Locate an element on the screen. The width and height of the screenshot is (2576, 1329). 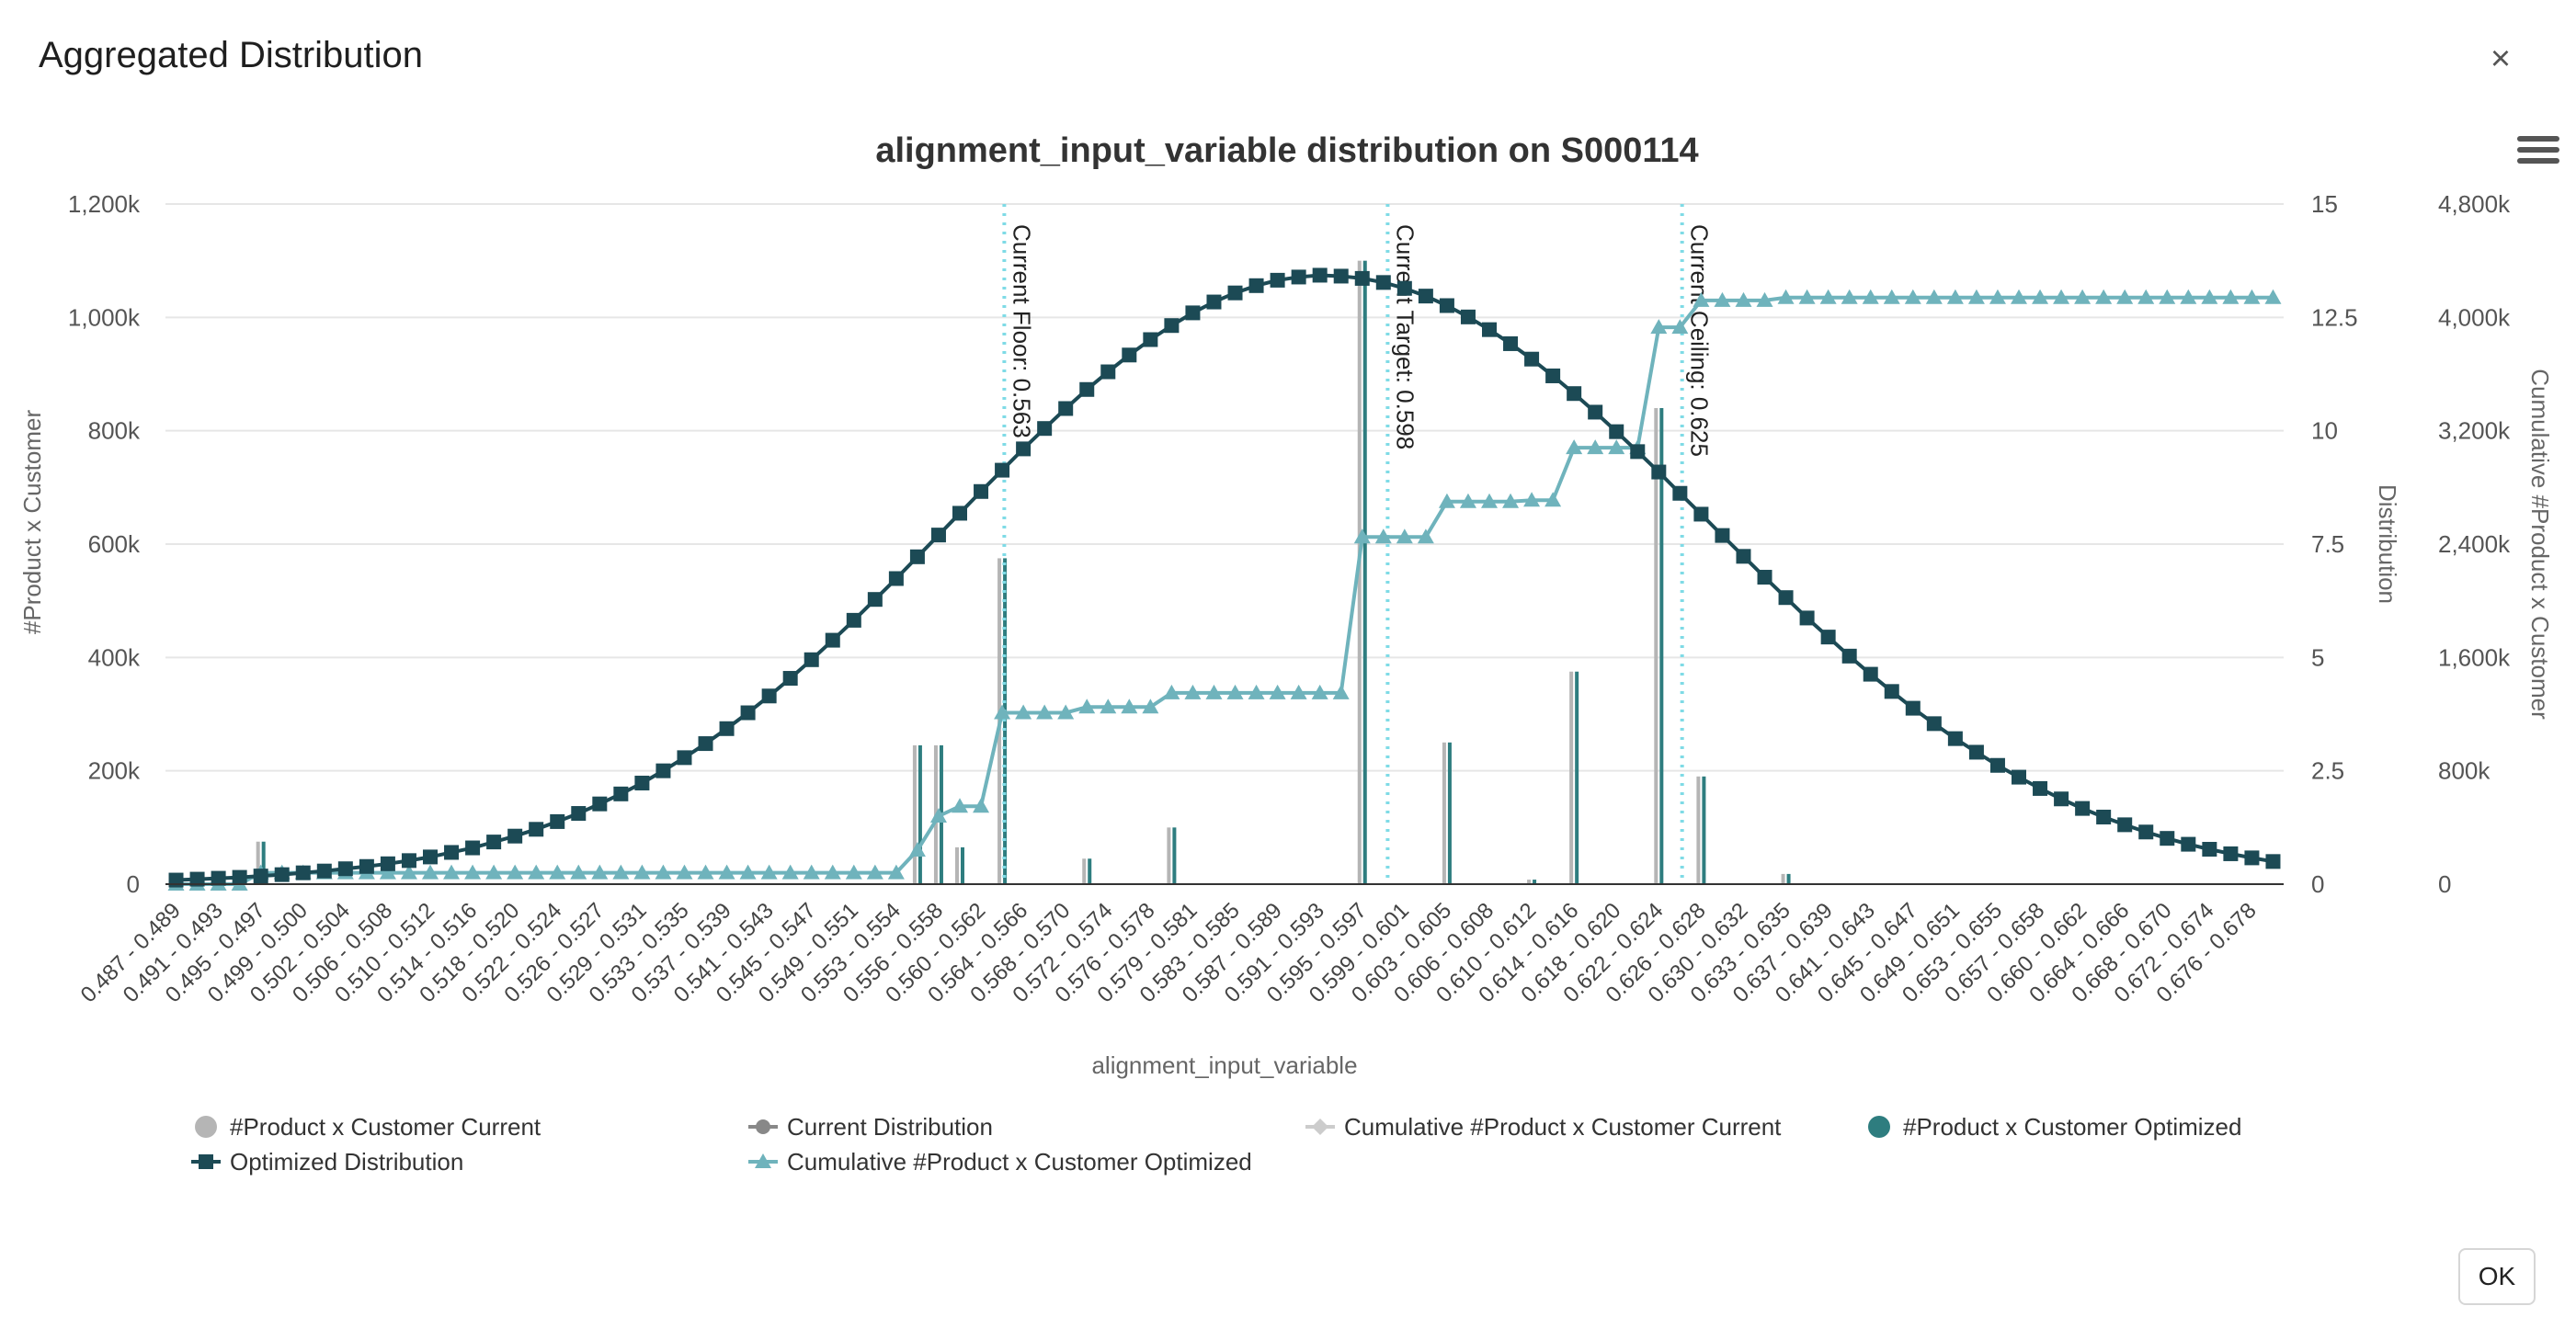
legend-item: Cumulative #Product x Customer Optimized is located at coordinates (1000, 1162).